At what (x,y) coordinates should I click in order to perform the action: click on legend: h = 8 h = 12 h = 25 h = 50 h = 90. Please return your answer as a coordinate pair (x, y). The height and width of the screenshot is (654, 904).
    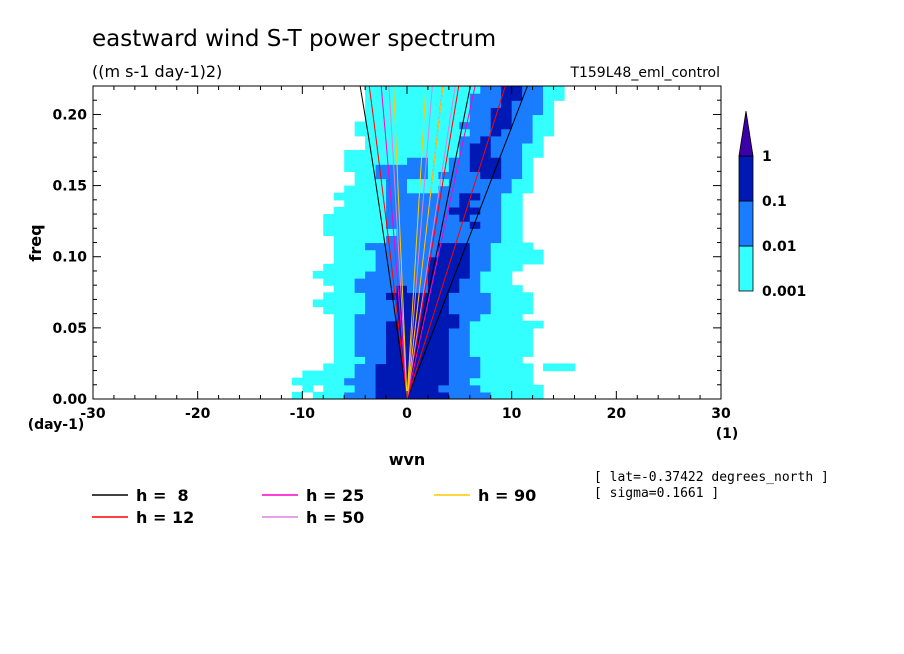
    Looking at the image, I should click on (314, 506).